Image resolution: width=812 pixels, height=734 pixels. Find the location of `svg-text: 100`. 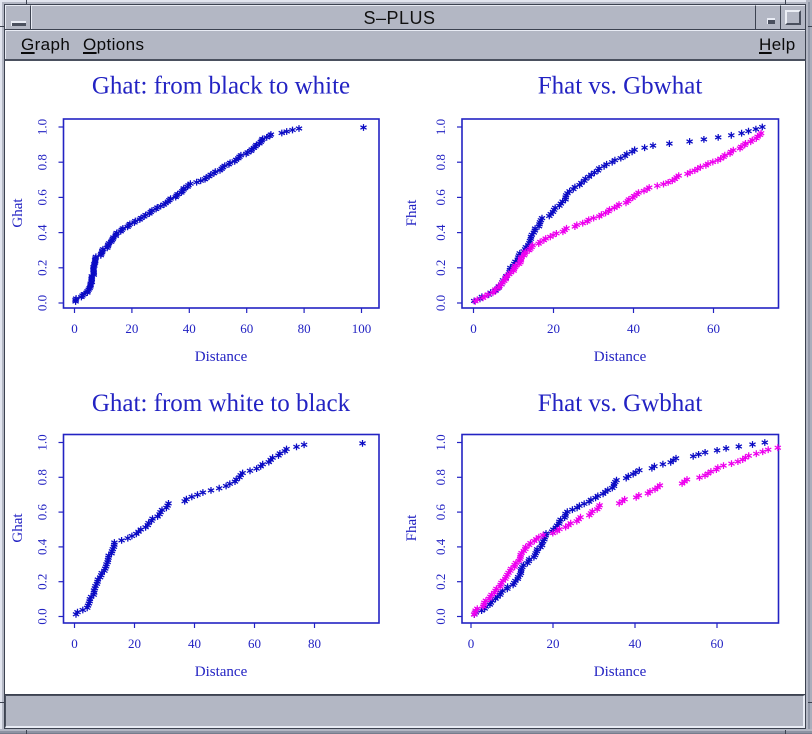

svg-text: 100 is located at coordinates (362, 328).